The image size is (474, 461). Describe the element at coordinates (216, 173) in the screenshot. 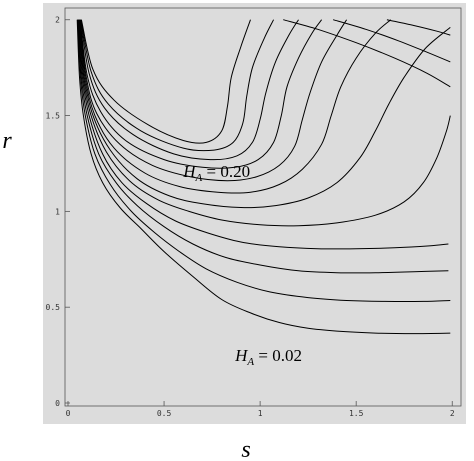

I see `contour-label-1: HA = 0.20` at that location.